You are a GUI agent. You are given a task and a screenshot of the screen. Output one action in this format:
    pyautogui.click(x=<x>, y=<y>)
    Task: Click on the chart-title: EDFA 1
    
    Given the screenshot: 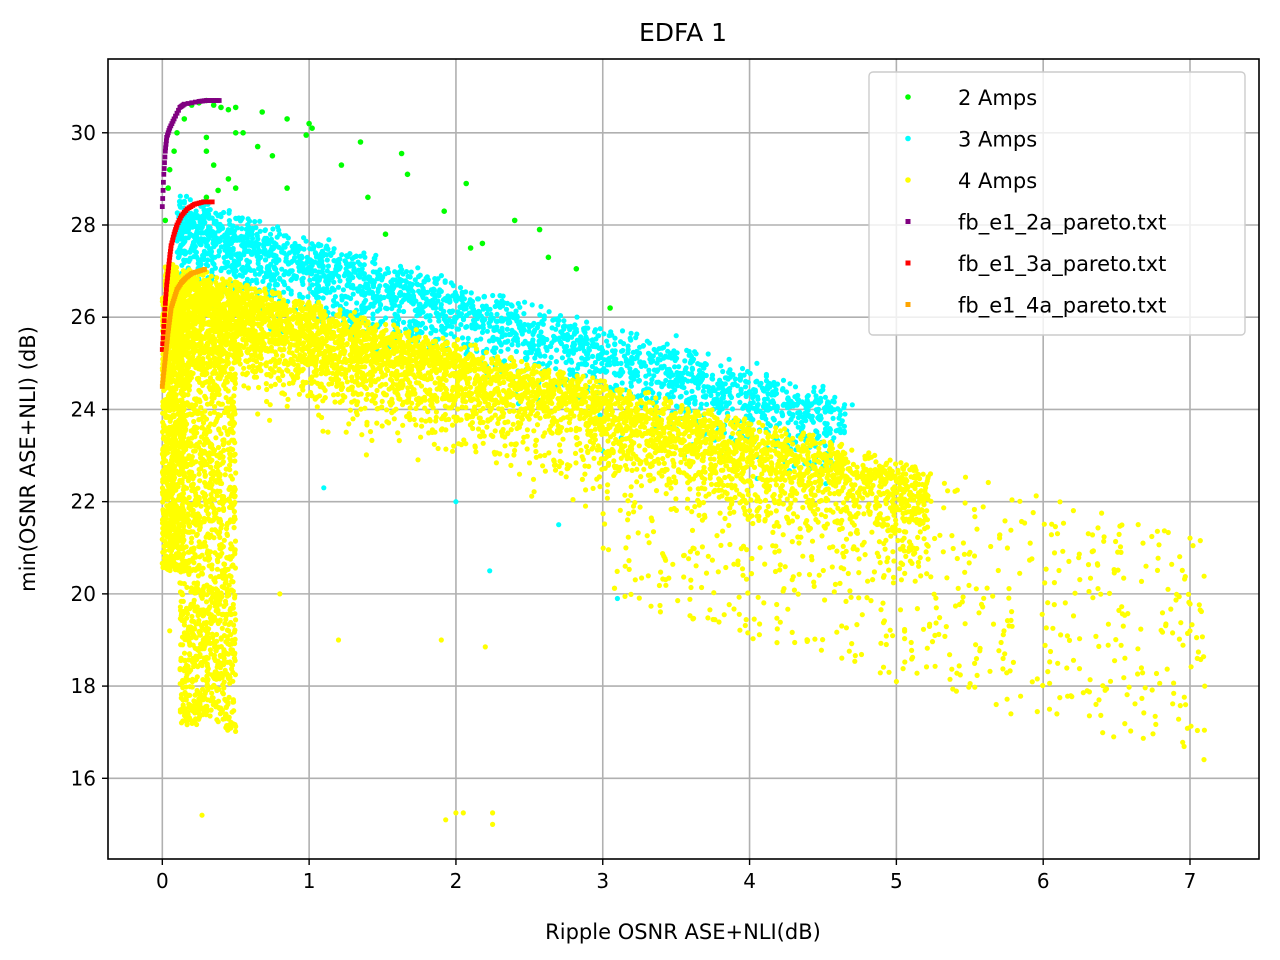 What is the action you would take?
    pyautogui.click(x=683, y=32)
    